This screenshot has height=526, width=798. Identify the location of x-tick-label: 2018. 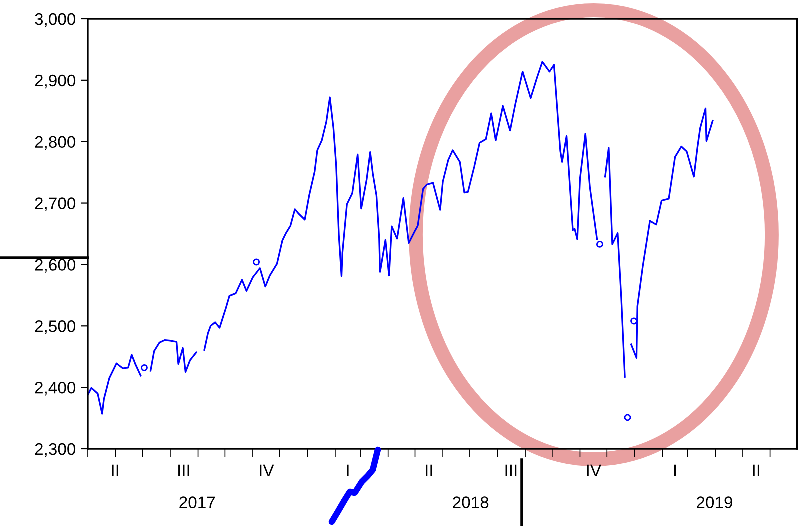
(471, 502).